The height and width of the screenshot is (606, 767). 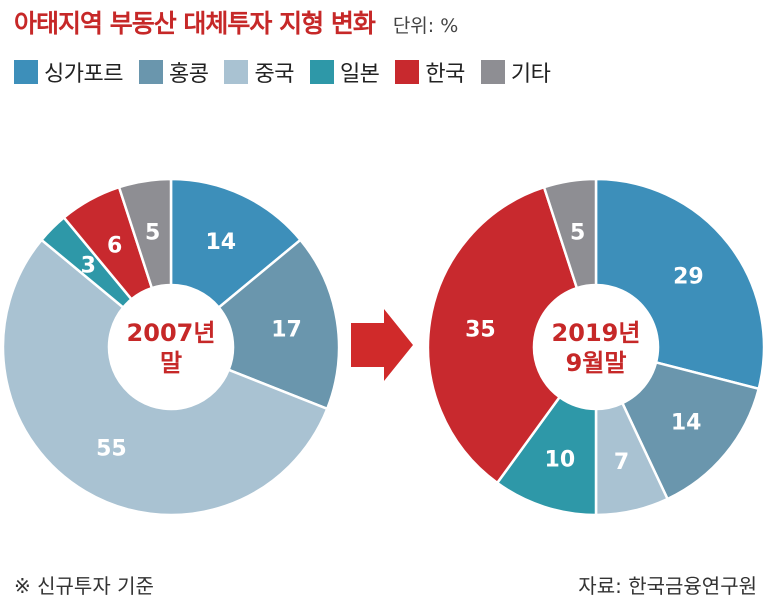 What do you see at coordinates (382, 345) in the screenshot?
I see `arrow-icon` at bounding box center [382, 345].